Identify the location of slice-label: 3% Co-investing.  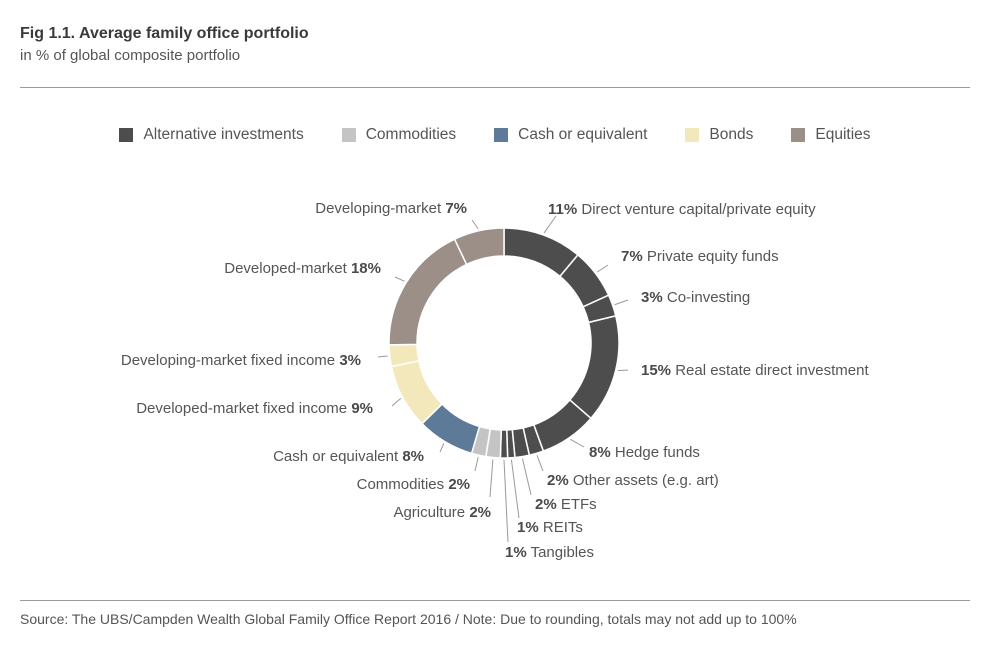
(695, 297).